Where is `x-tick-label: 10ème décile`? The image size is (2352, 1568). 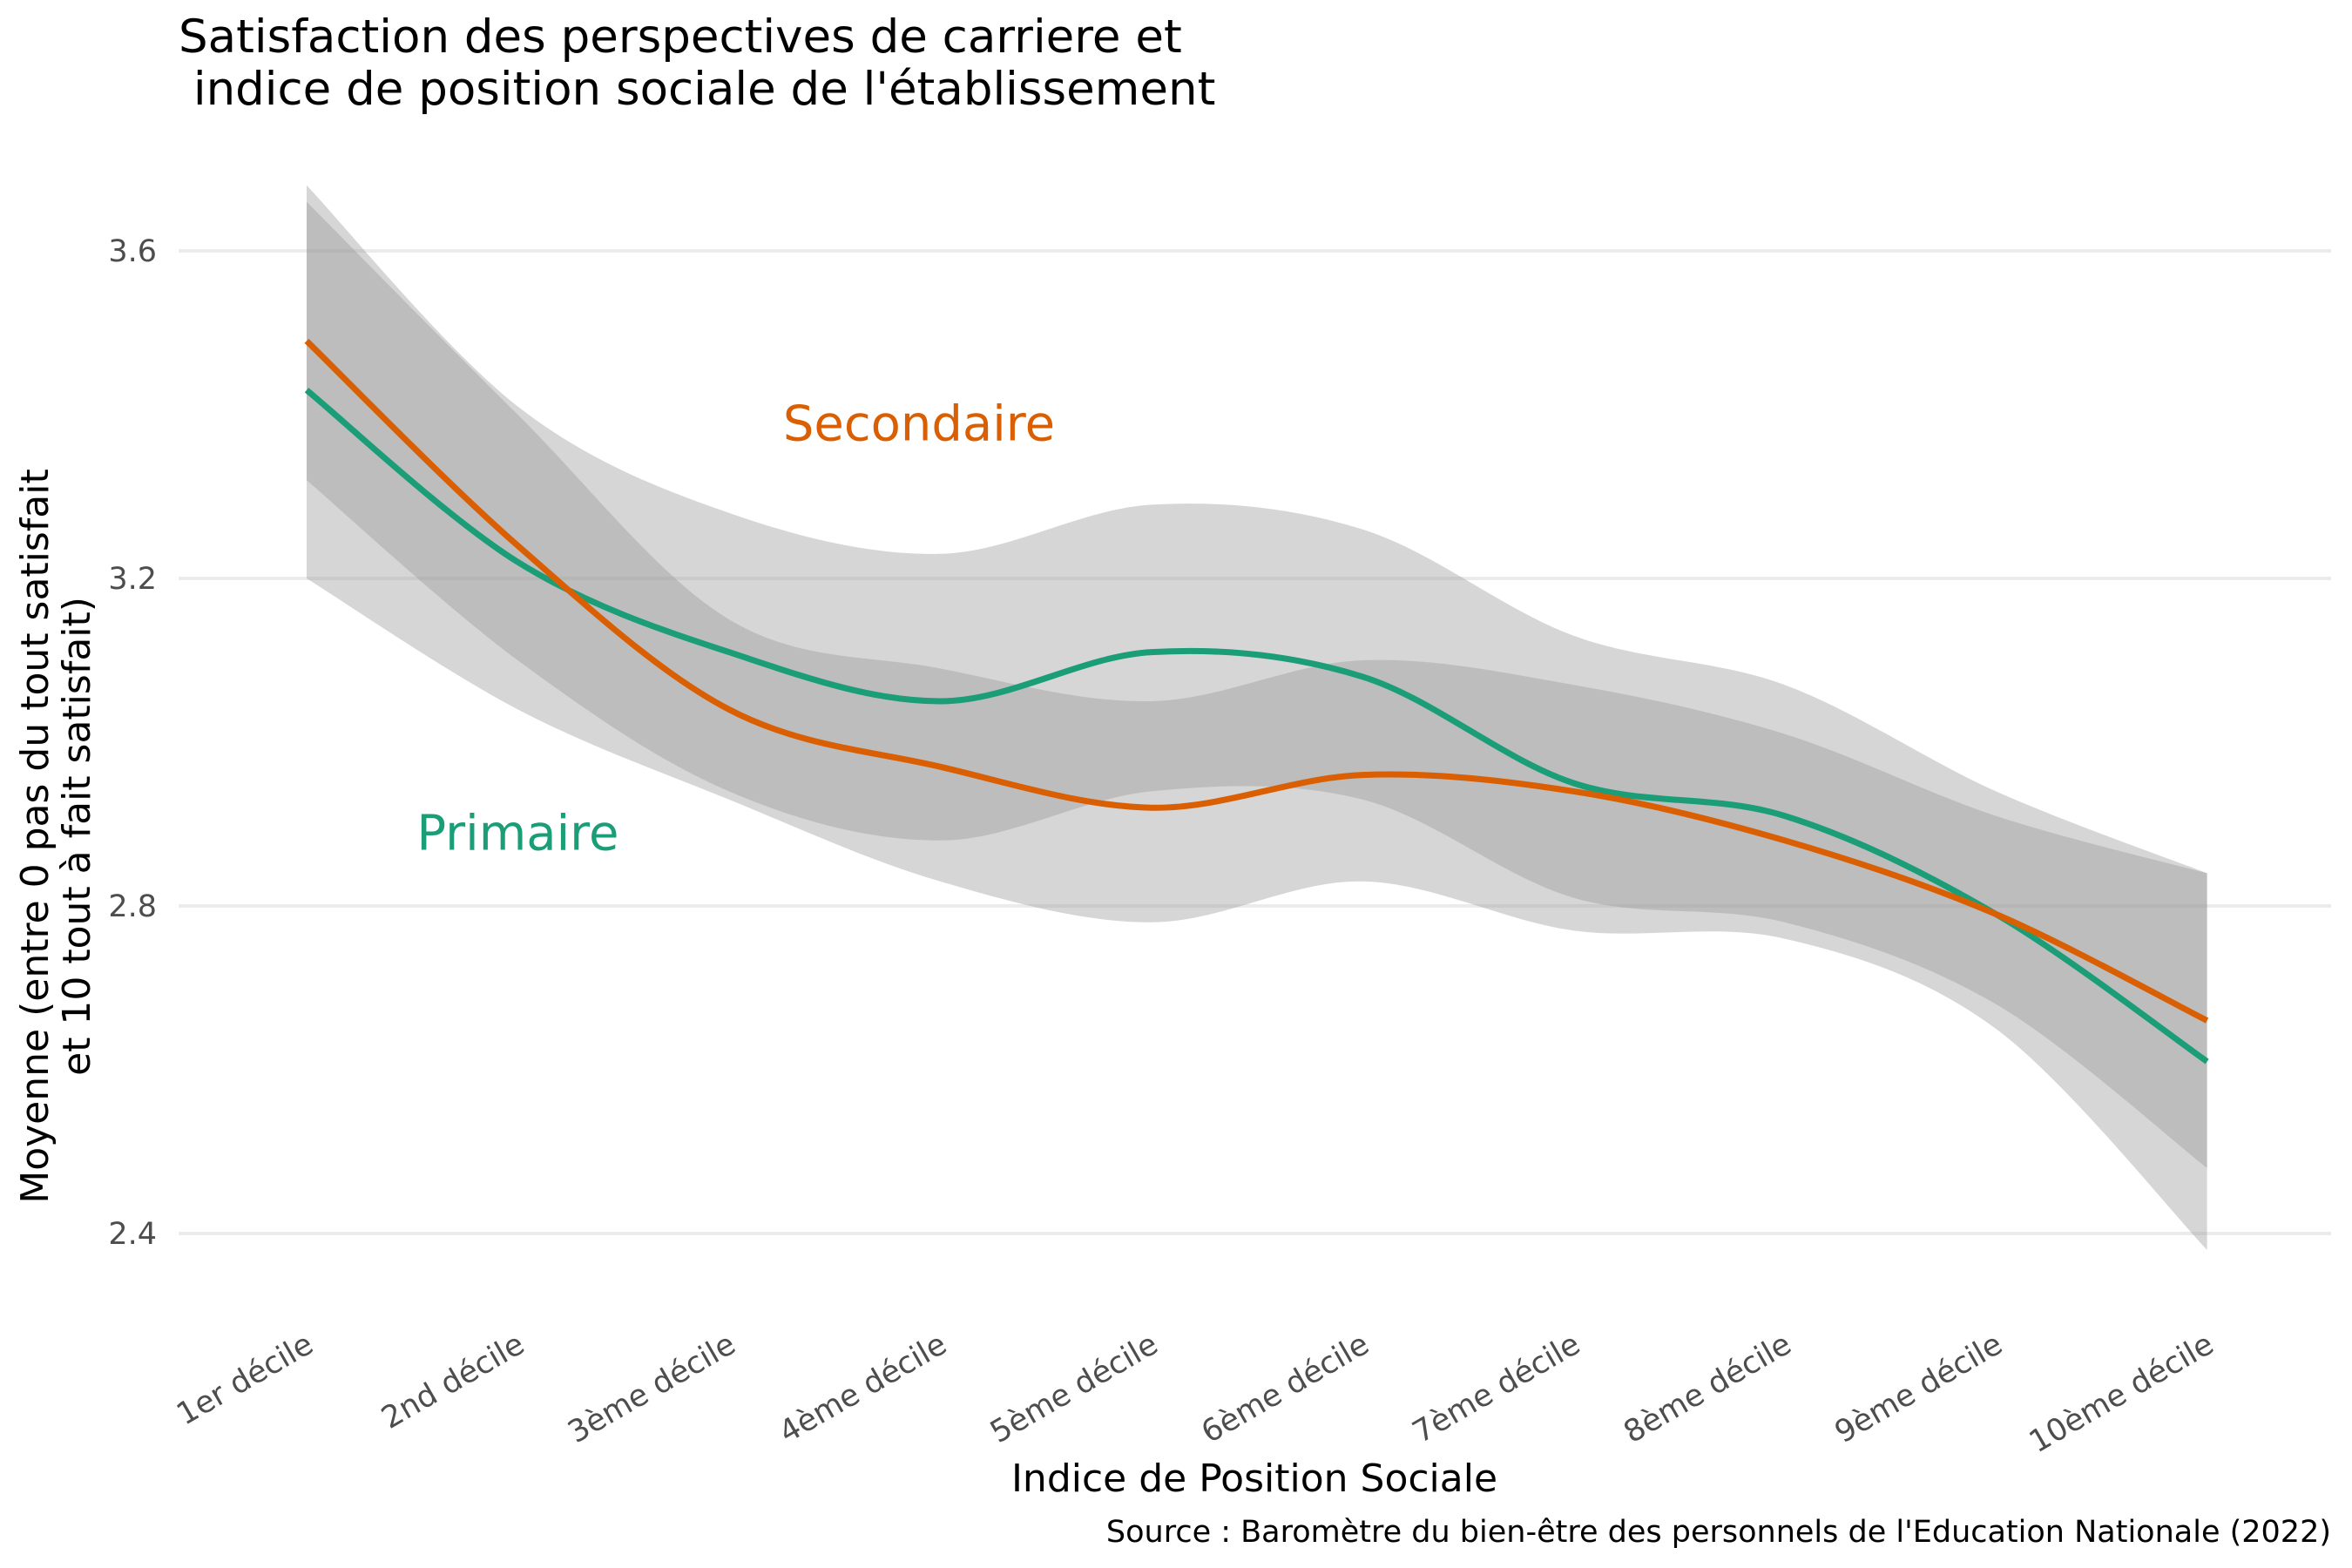
x-tick-label: 10ème décile is located at coordinates (2122, 1393).